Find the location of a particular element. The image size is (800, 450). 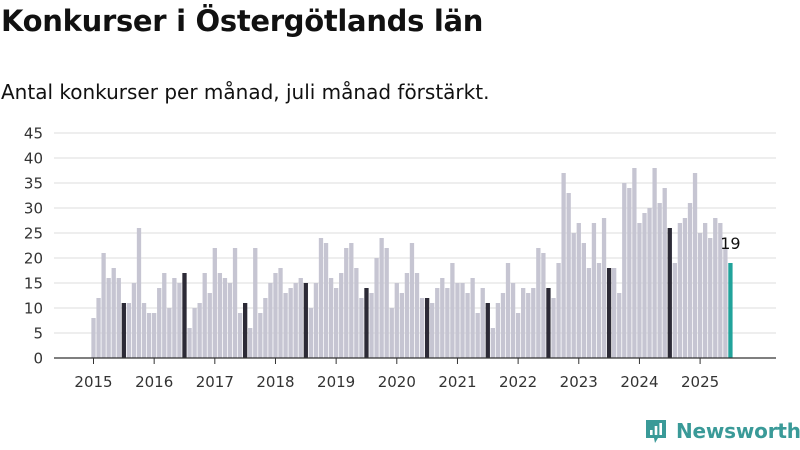

x-tick-label: 2016 is located at coordinates (154, 382).